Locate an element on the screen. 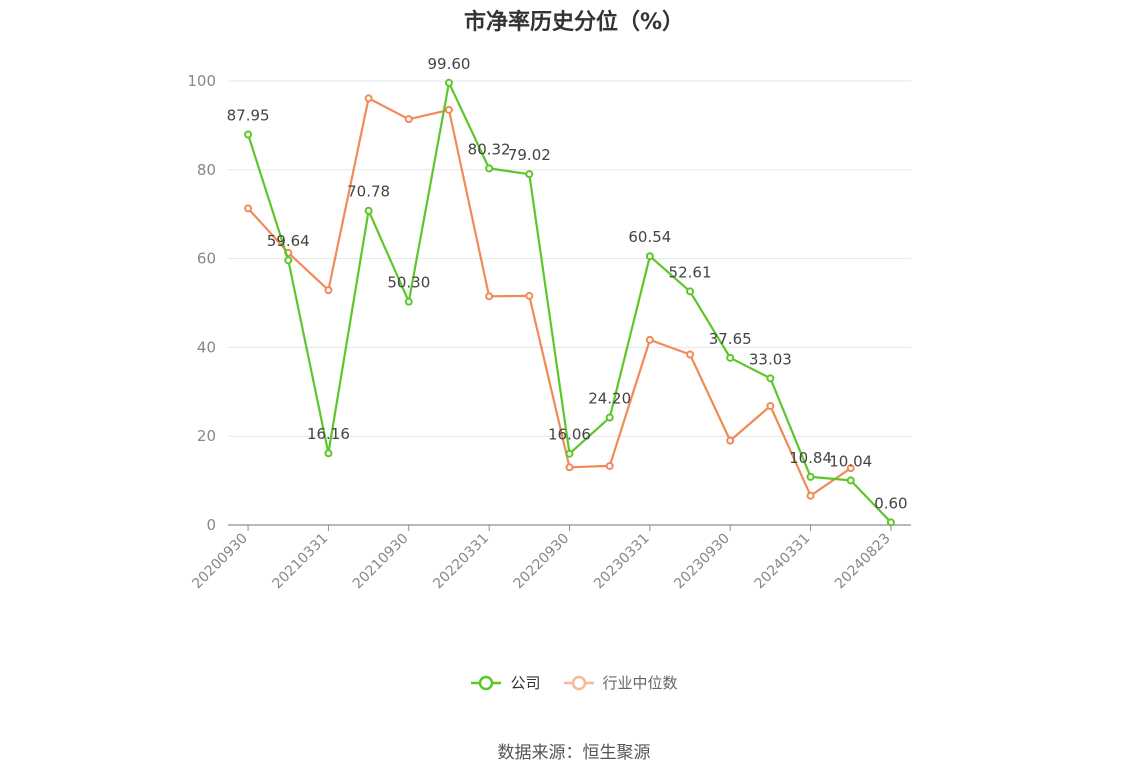 Image resolution: width=1148 pixels, height=776 pixels. x-tick-label: 20230930 is located at coordinates (702, 562).